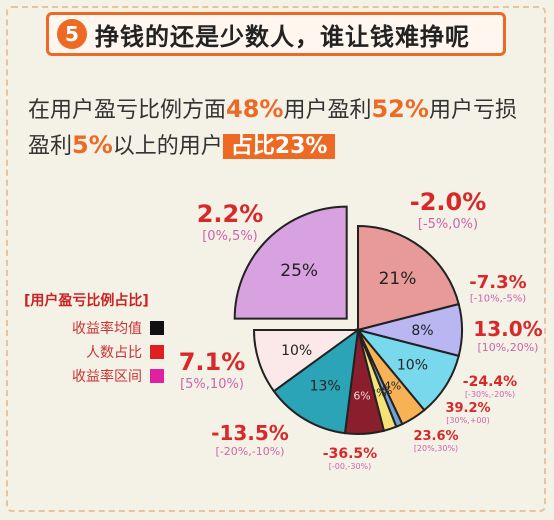  What do you see at coordinates (86, 301) in the screenshot?
I see `legend-title: [用户盈亏比例占比]` at bounding box center [86, 301].